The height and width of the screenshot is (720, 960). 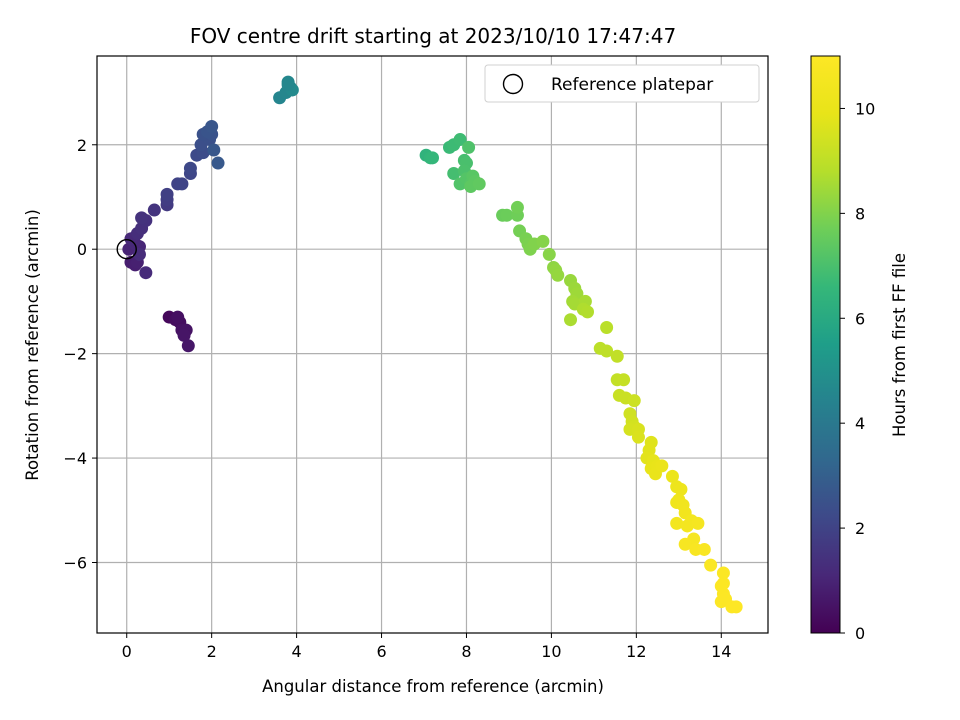 I want to click on x-axis-label: Angular distance from reference (arcmin), so click(x=433, y=686).